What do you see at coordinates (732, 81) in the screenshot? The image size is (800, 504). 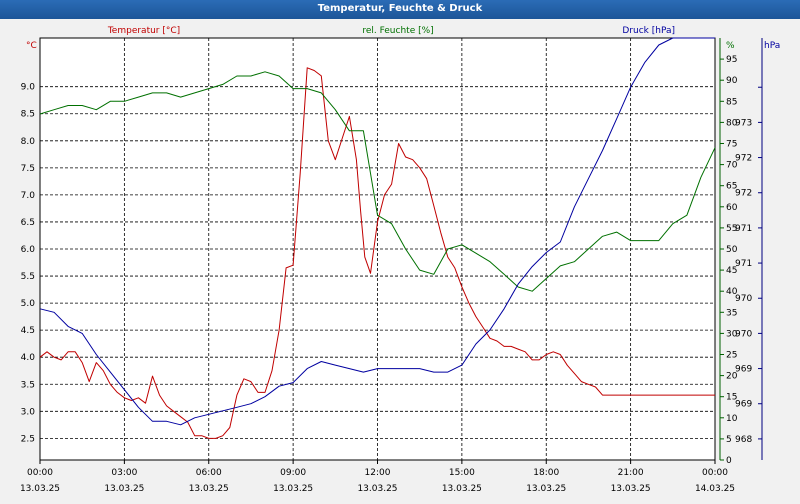 I see `y-tick-humidity: 90` at bounding box center [732, 81].